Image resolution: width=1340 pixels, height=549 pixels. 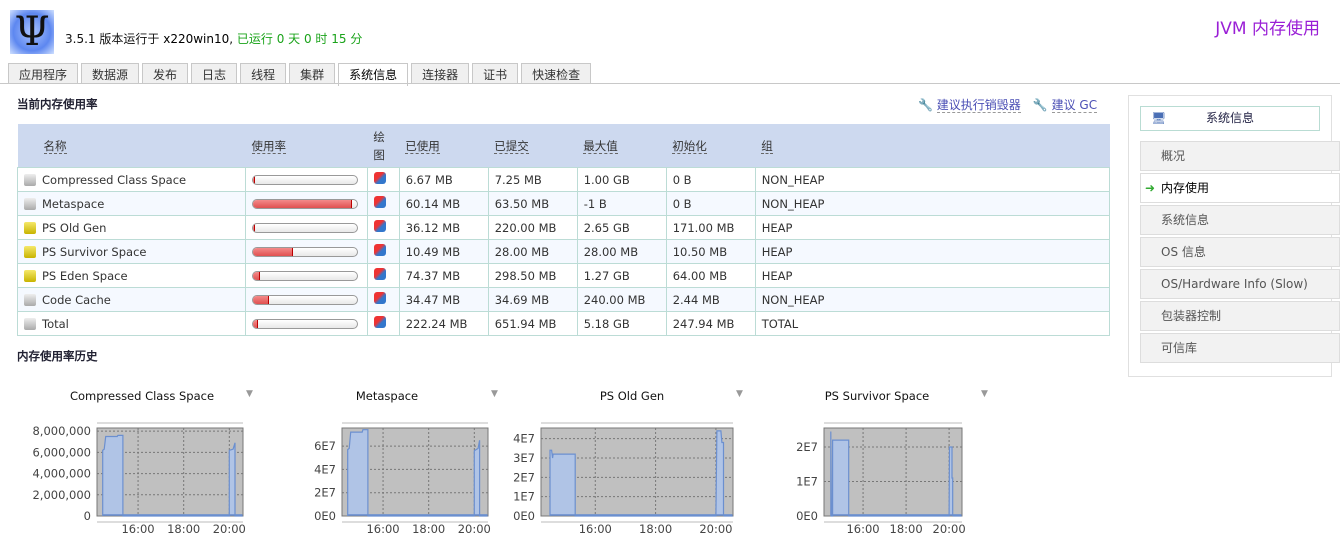 What do you see at coordinates (1179, 348) in the screenshot?
I see `sidebar-item-label: 可信库` at bounding box center [1179, 348].